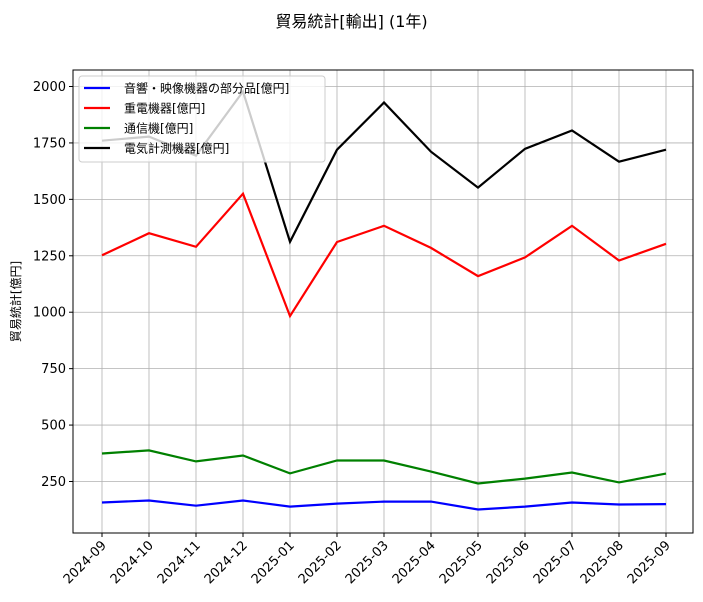 This screenshot has height=602, width=703. Describe the element at coordinates (555, 562) in the screenshot. I see `x-tick-label: 2025-07` at that location.